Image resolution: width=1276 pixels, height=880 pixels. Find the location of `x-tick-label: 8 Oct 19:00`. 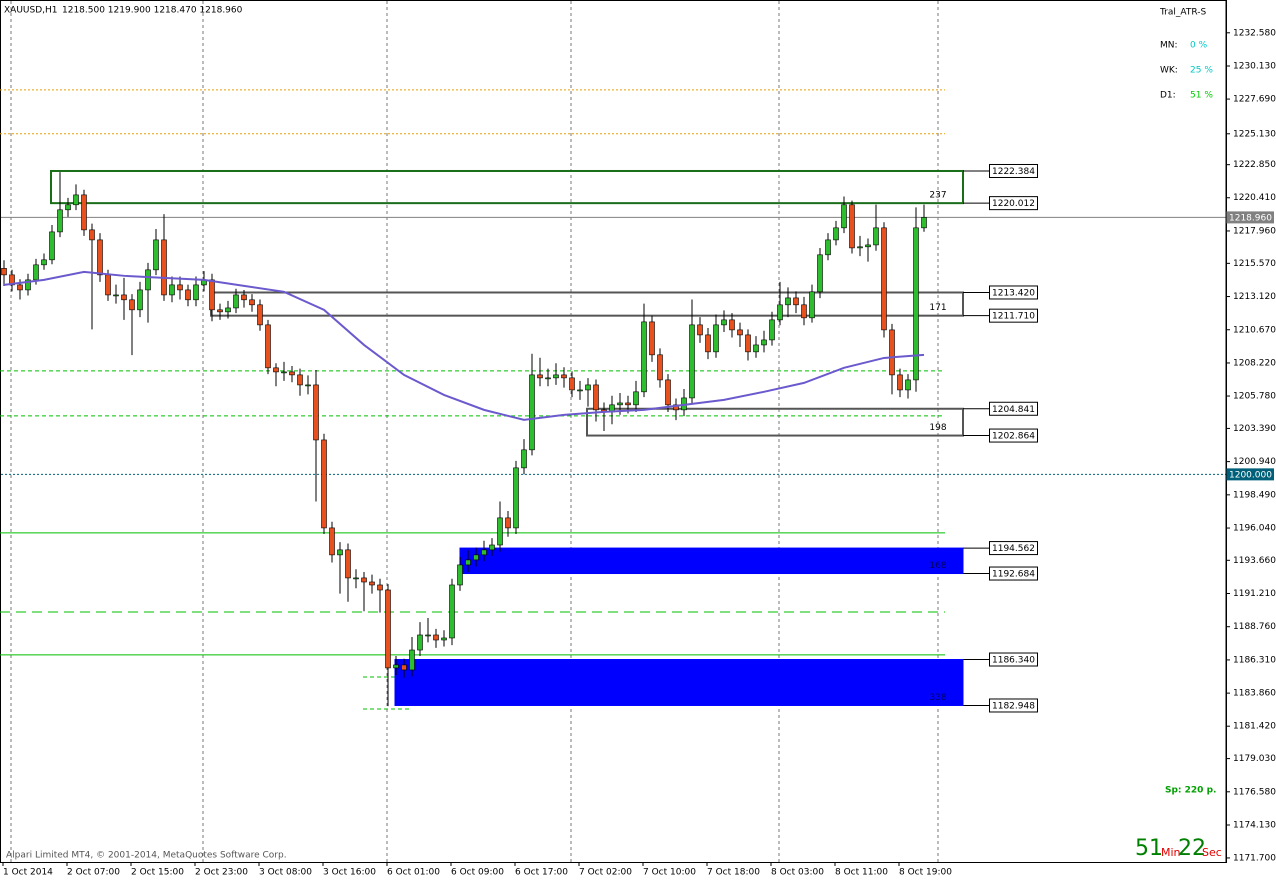

x-tick-label: 8 Oct 19:00 is located at coordinates (925, 873).